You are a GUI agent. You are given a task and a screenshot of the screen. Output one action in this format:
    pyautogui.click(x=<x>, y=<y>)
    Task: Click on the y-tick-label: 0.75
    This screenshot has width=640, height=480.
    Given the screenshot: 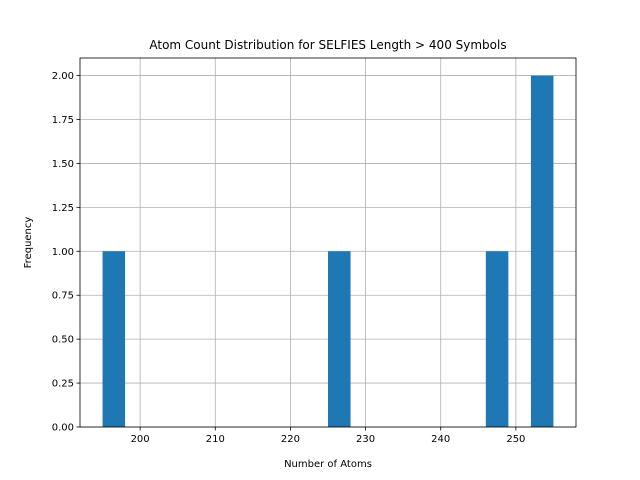 What is the action you would take?
    pyautogui.click(x=63, y=296)
    